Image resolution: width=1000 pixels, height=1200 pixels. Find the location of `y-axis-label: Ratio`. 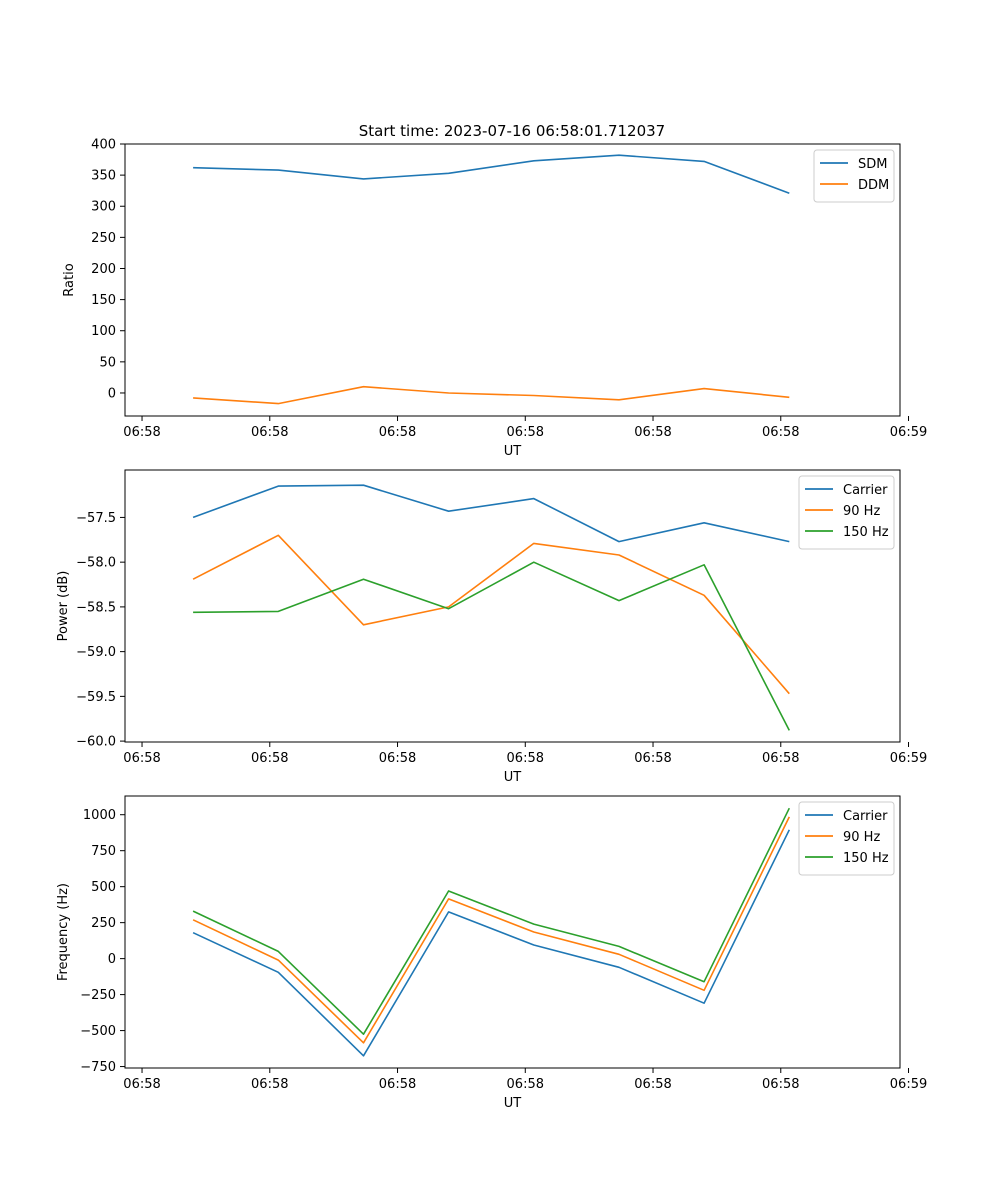

y-axis-label: Ratio is located at coordinates (69, 279).